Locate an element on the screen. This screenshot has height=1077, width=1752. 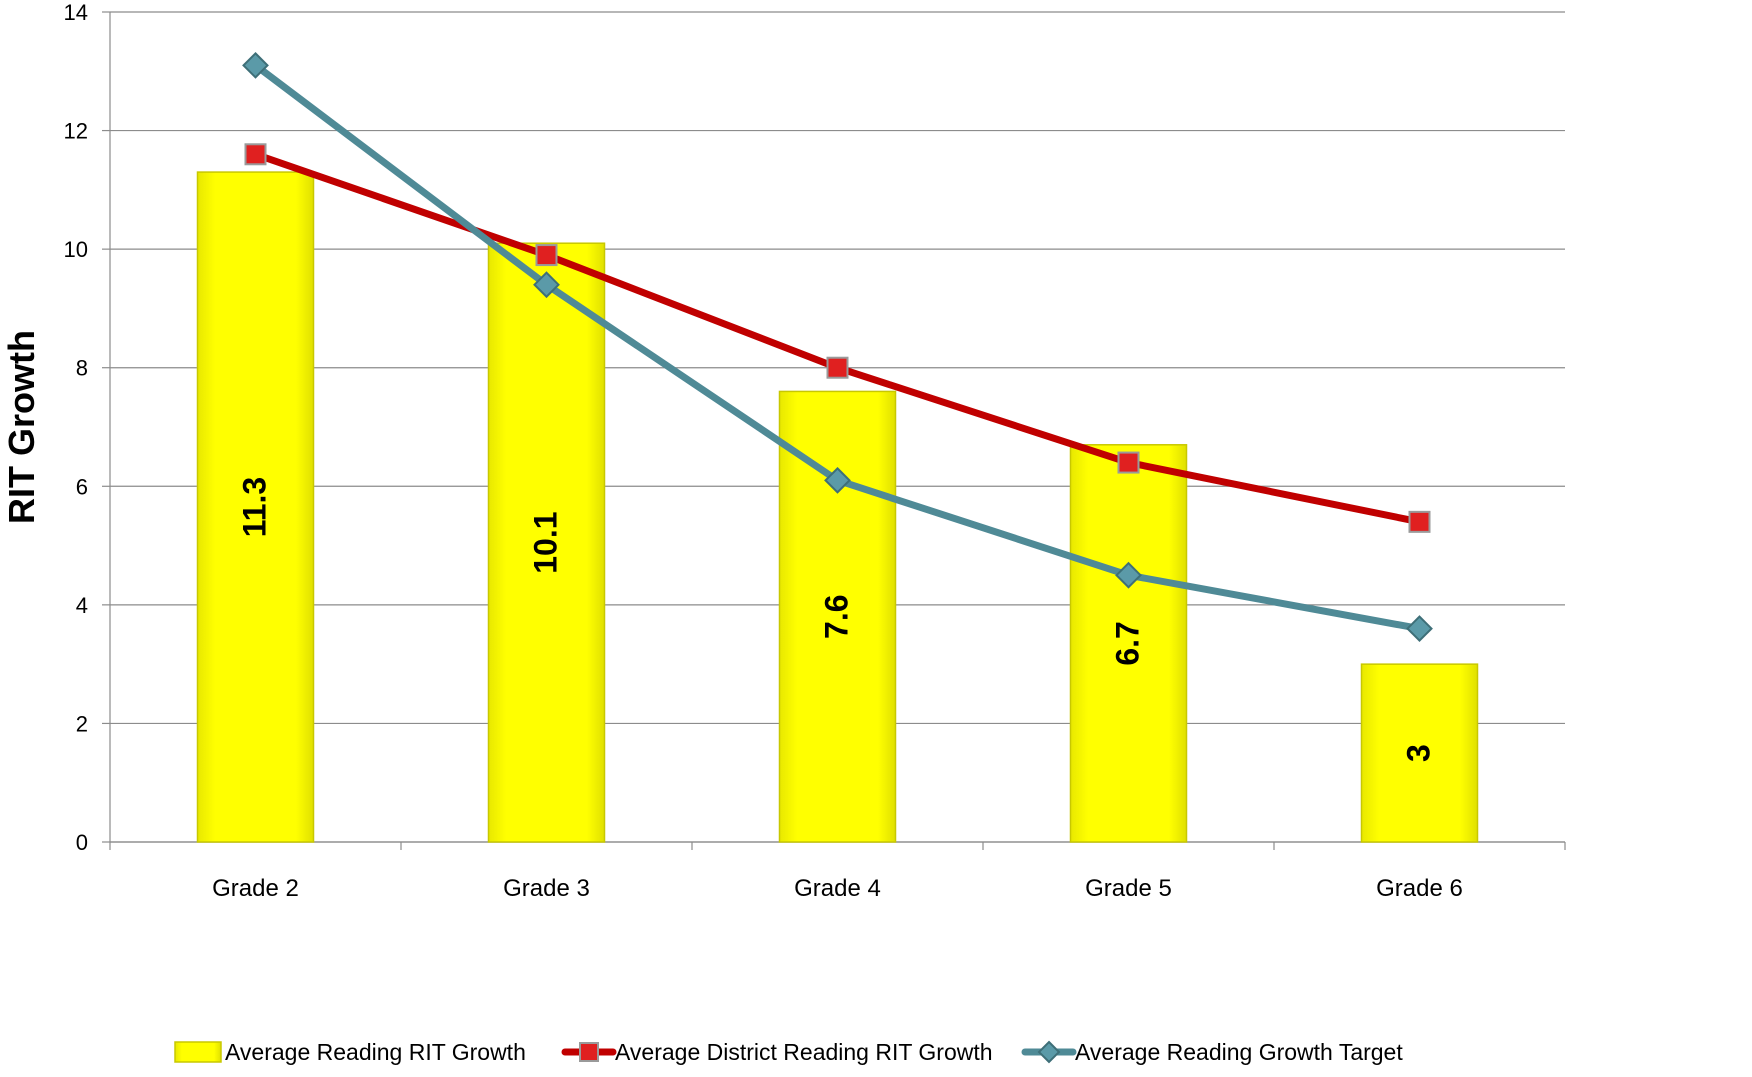
legend-swatch is located at coordinates (198, 1052).